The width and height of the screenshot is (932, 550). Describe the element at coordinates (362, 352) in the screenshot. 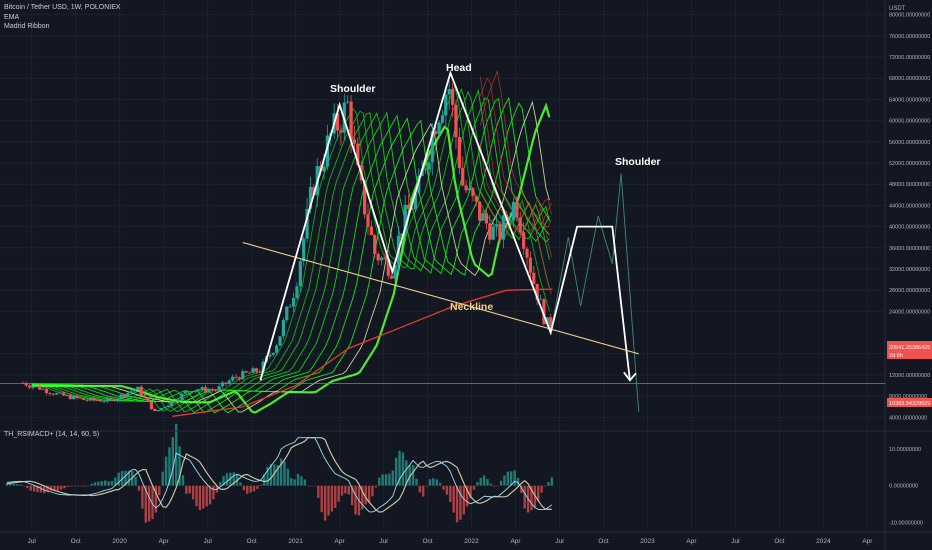

I see `ema-line` at that location.